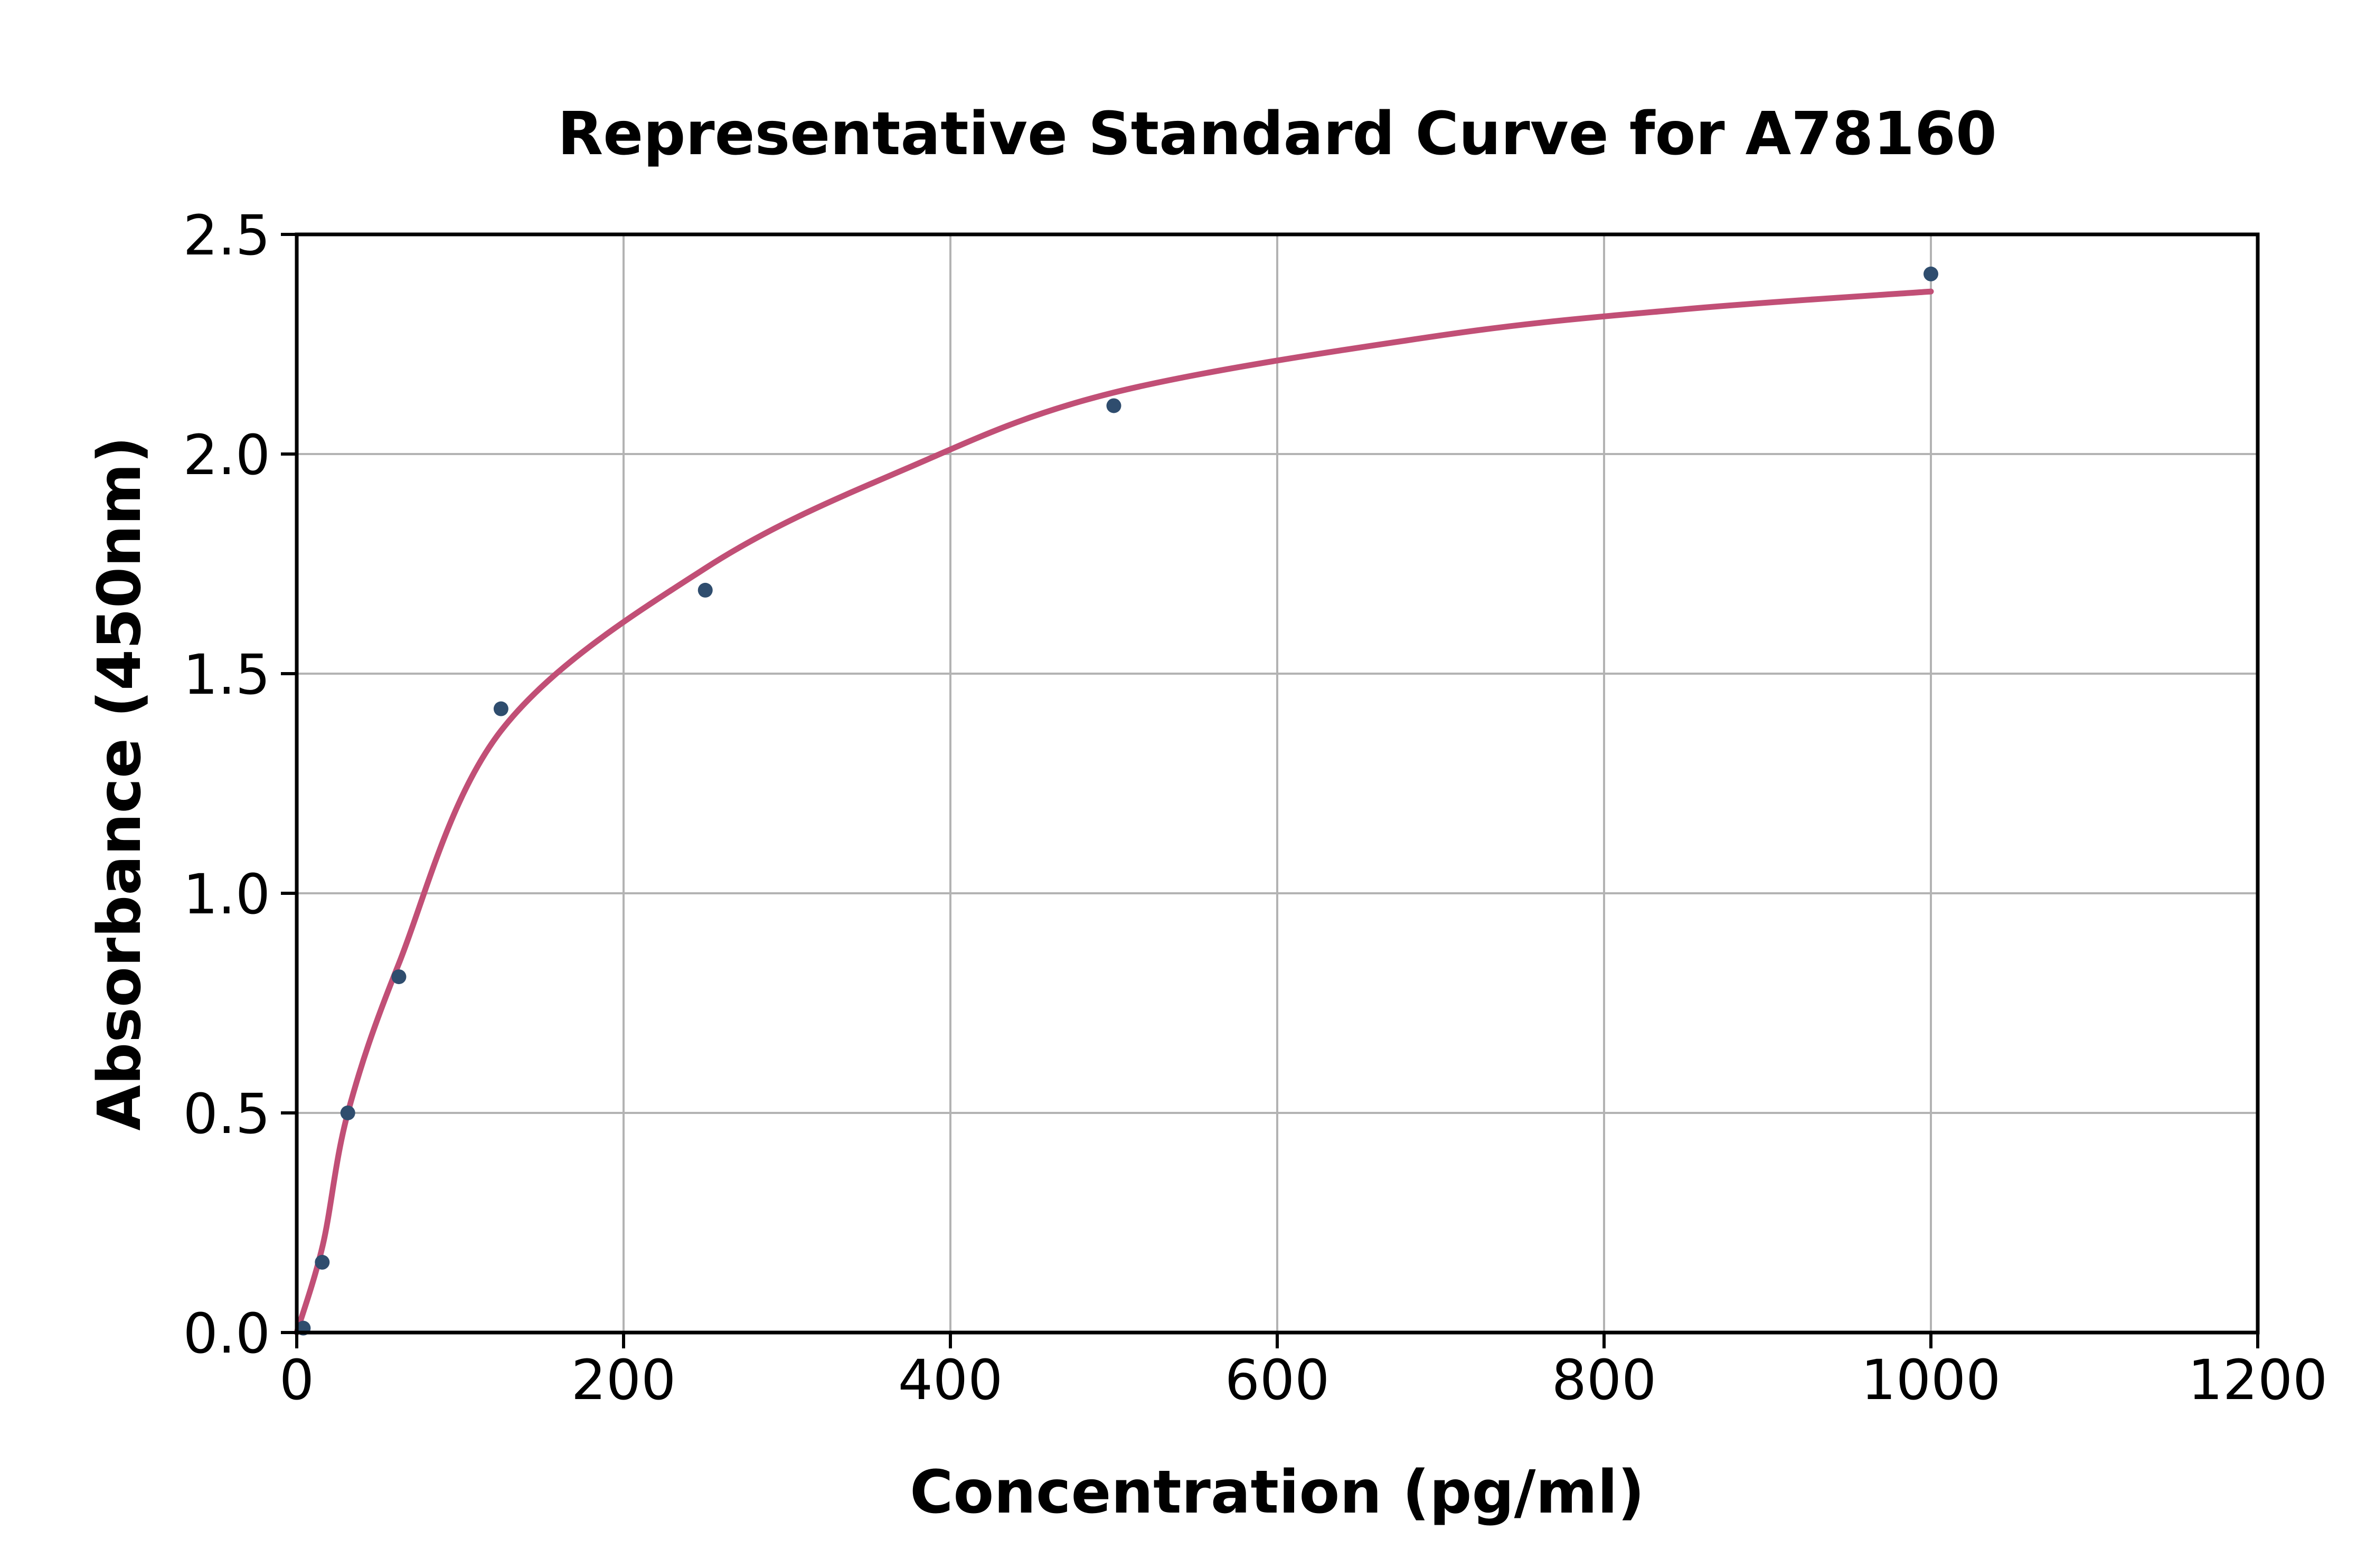  What do you see at coordinates (297, 1380) in the screenshot?
I see `x-tick-label: 0` at bounding box center [297, 1380].